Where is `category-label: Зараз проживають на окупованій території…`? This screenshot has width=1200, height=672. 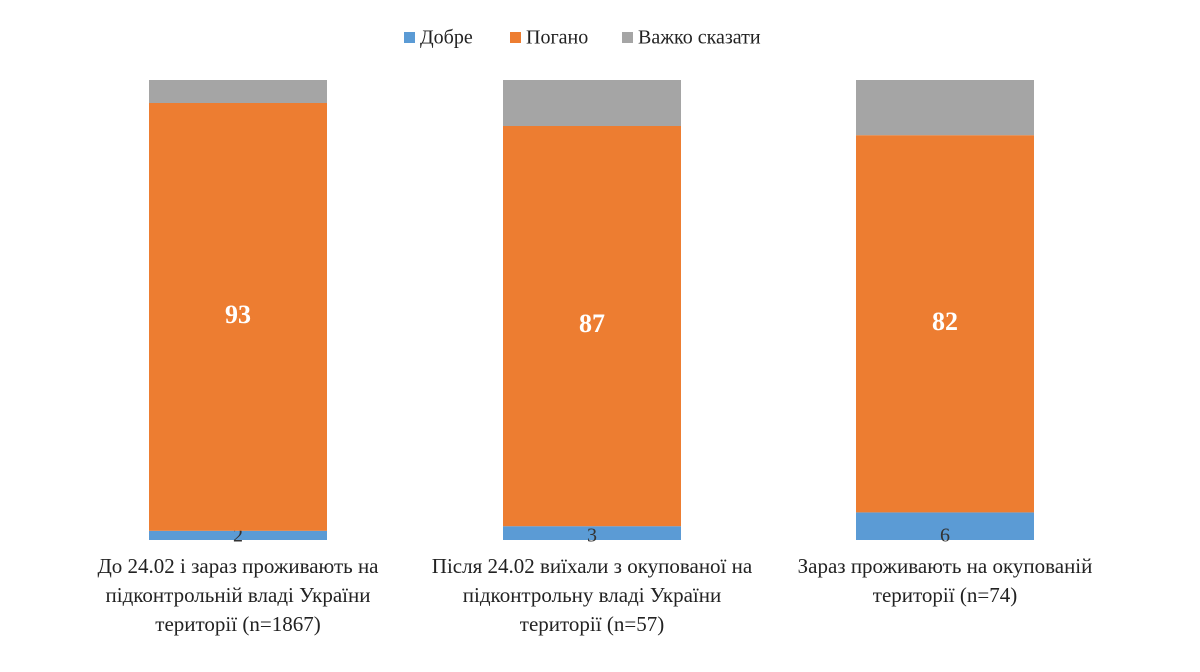 category-label: Зараз проживають на окупованій території… is located at coordinates (945, 580).